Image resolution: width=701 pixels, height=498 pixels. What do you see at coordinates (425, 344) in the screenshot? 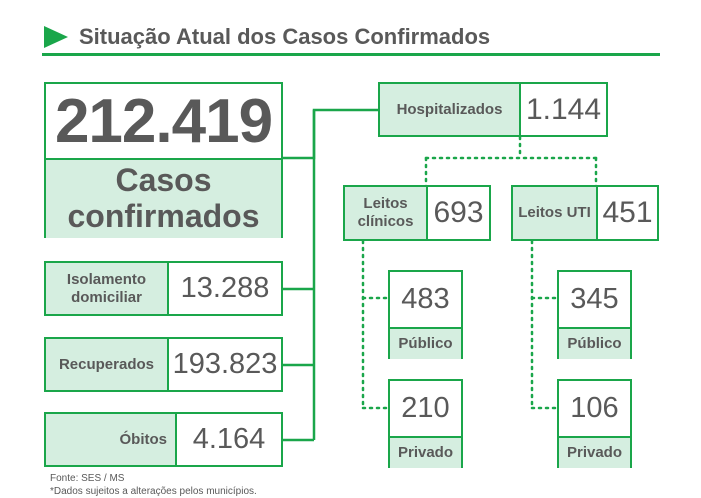
I see `clinicos-publico-label: Público` at bounding box center [425, 344].